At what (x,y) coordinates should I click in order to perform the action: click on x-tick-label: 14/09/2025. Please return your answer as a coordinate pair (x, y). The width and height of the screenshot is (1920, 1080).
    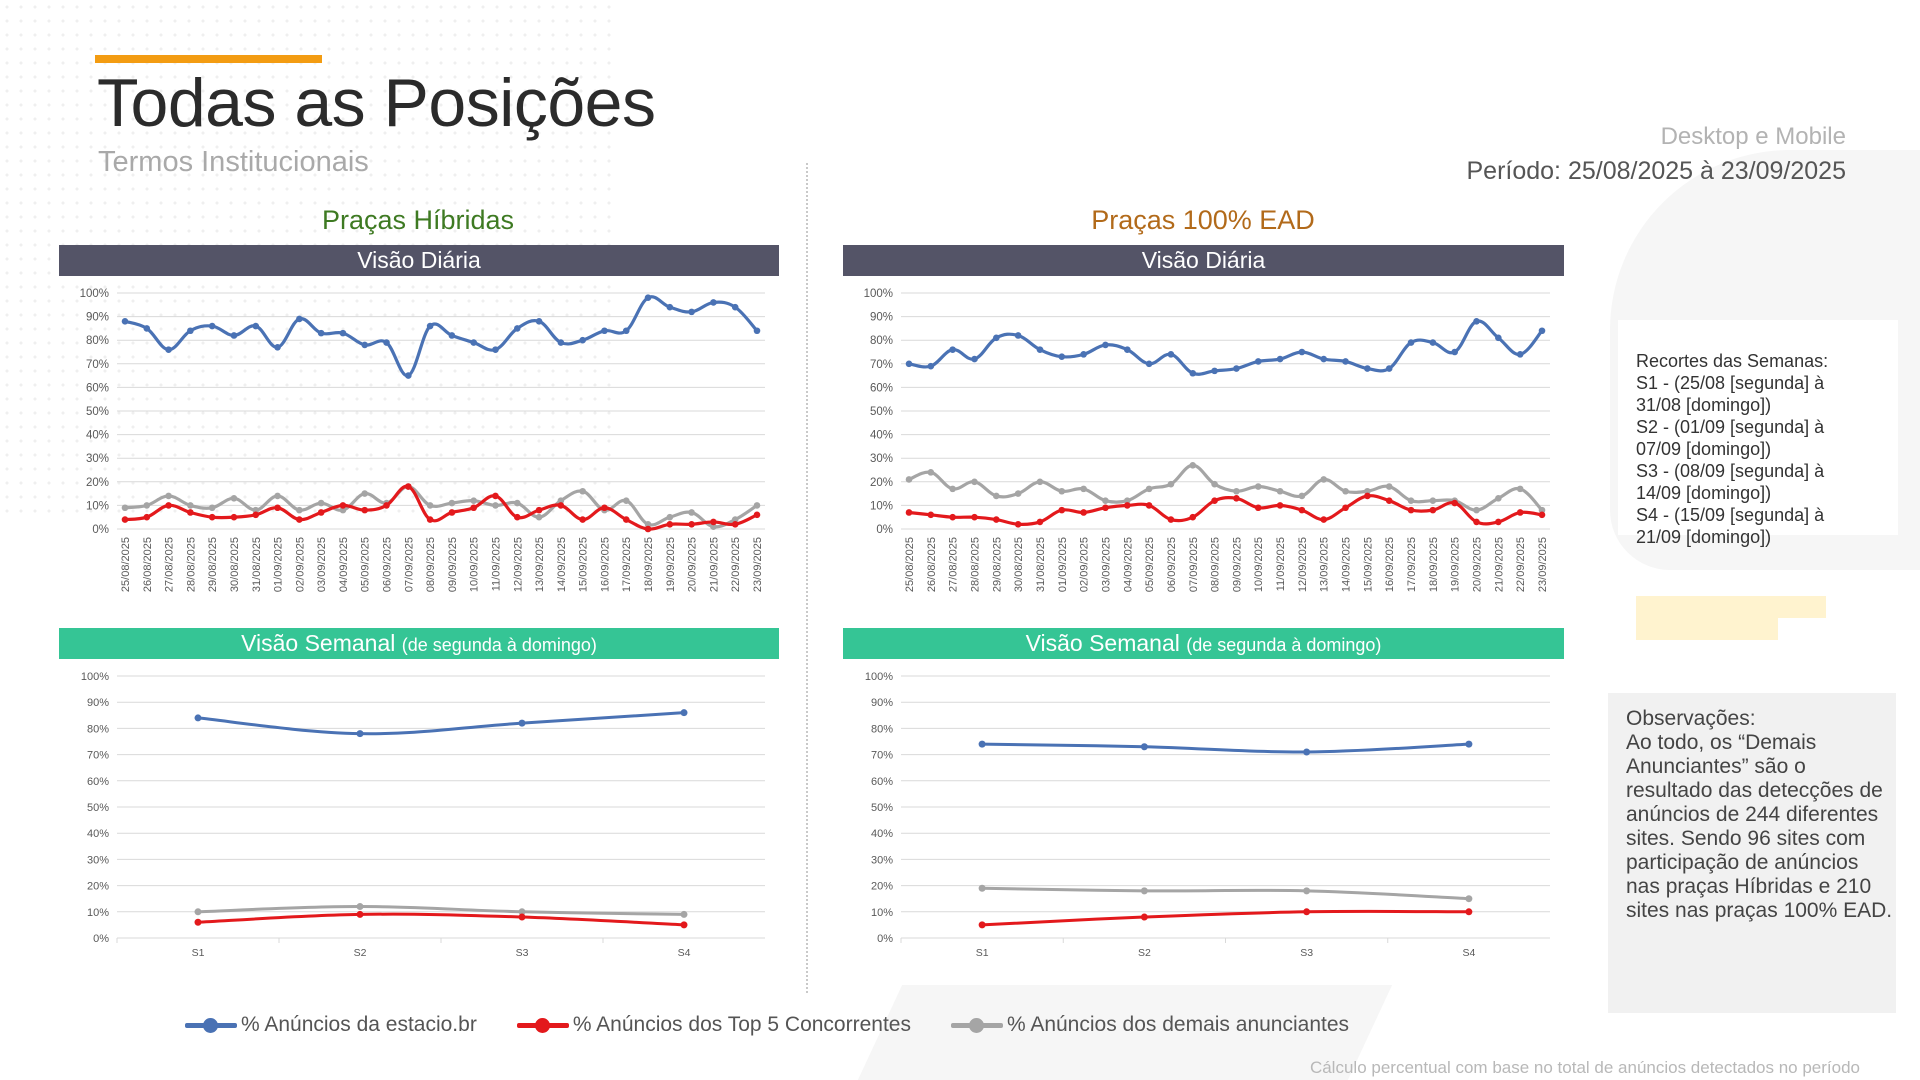
    Looking at the image, I should click on (1347, 564).